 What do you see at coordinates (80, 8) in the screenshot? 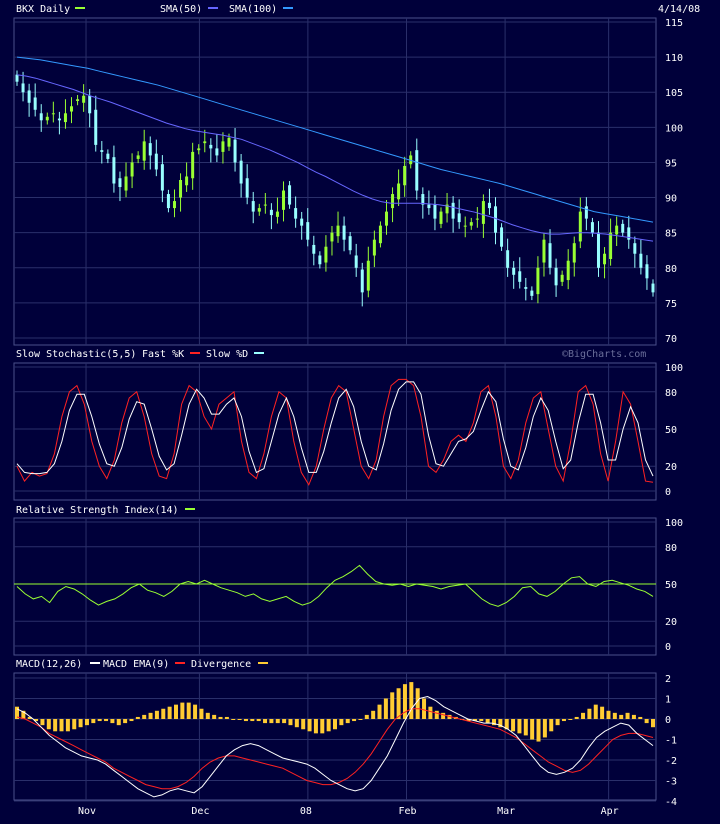
I see `legend-bkx-swatch` at bounding box center [80, 8].